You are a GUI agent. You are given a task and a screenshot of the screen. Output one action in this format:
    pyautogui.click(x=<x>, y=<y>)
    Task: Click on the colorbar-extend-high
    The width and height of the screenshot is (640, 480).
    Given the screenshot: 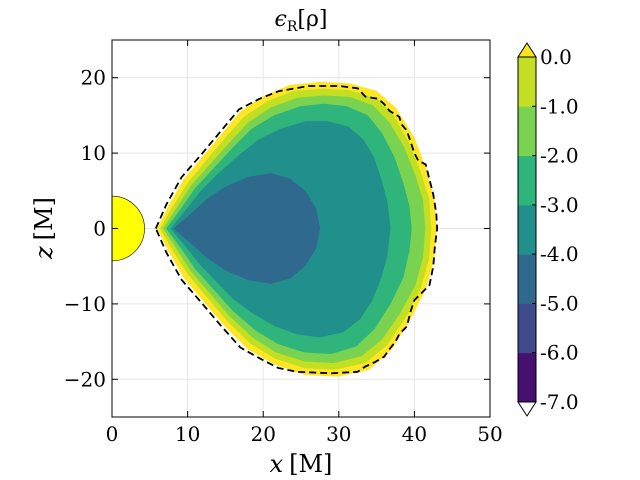 What is the action you would take?
    pyautogui.click(x=527, y=50)
    